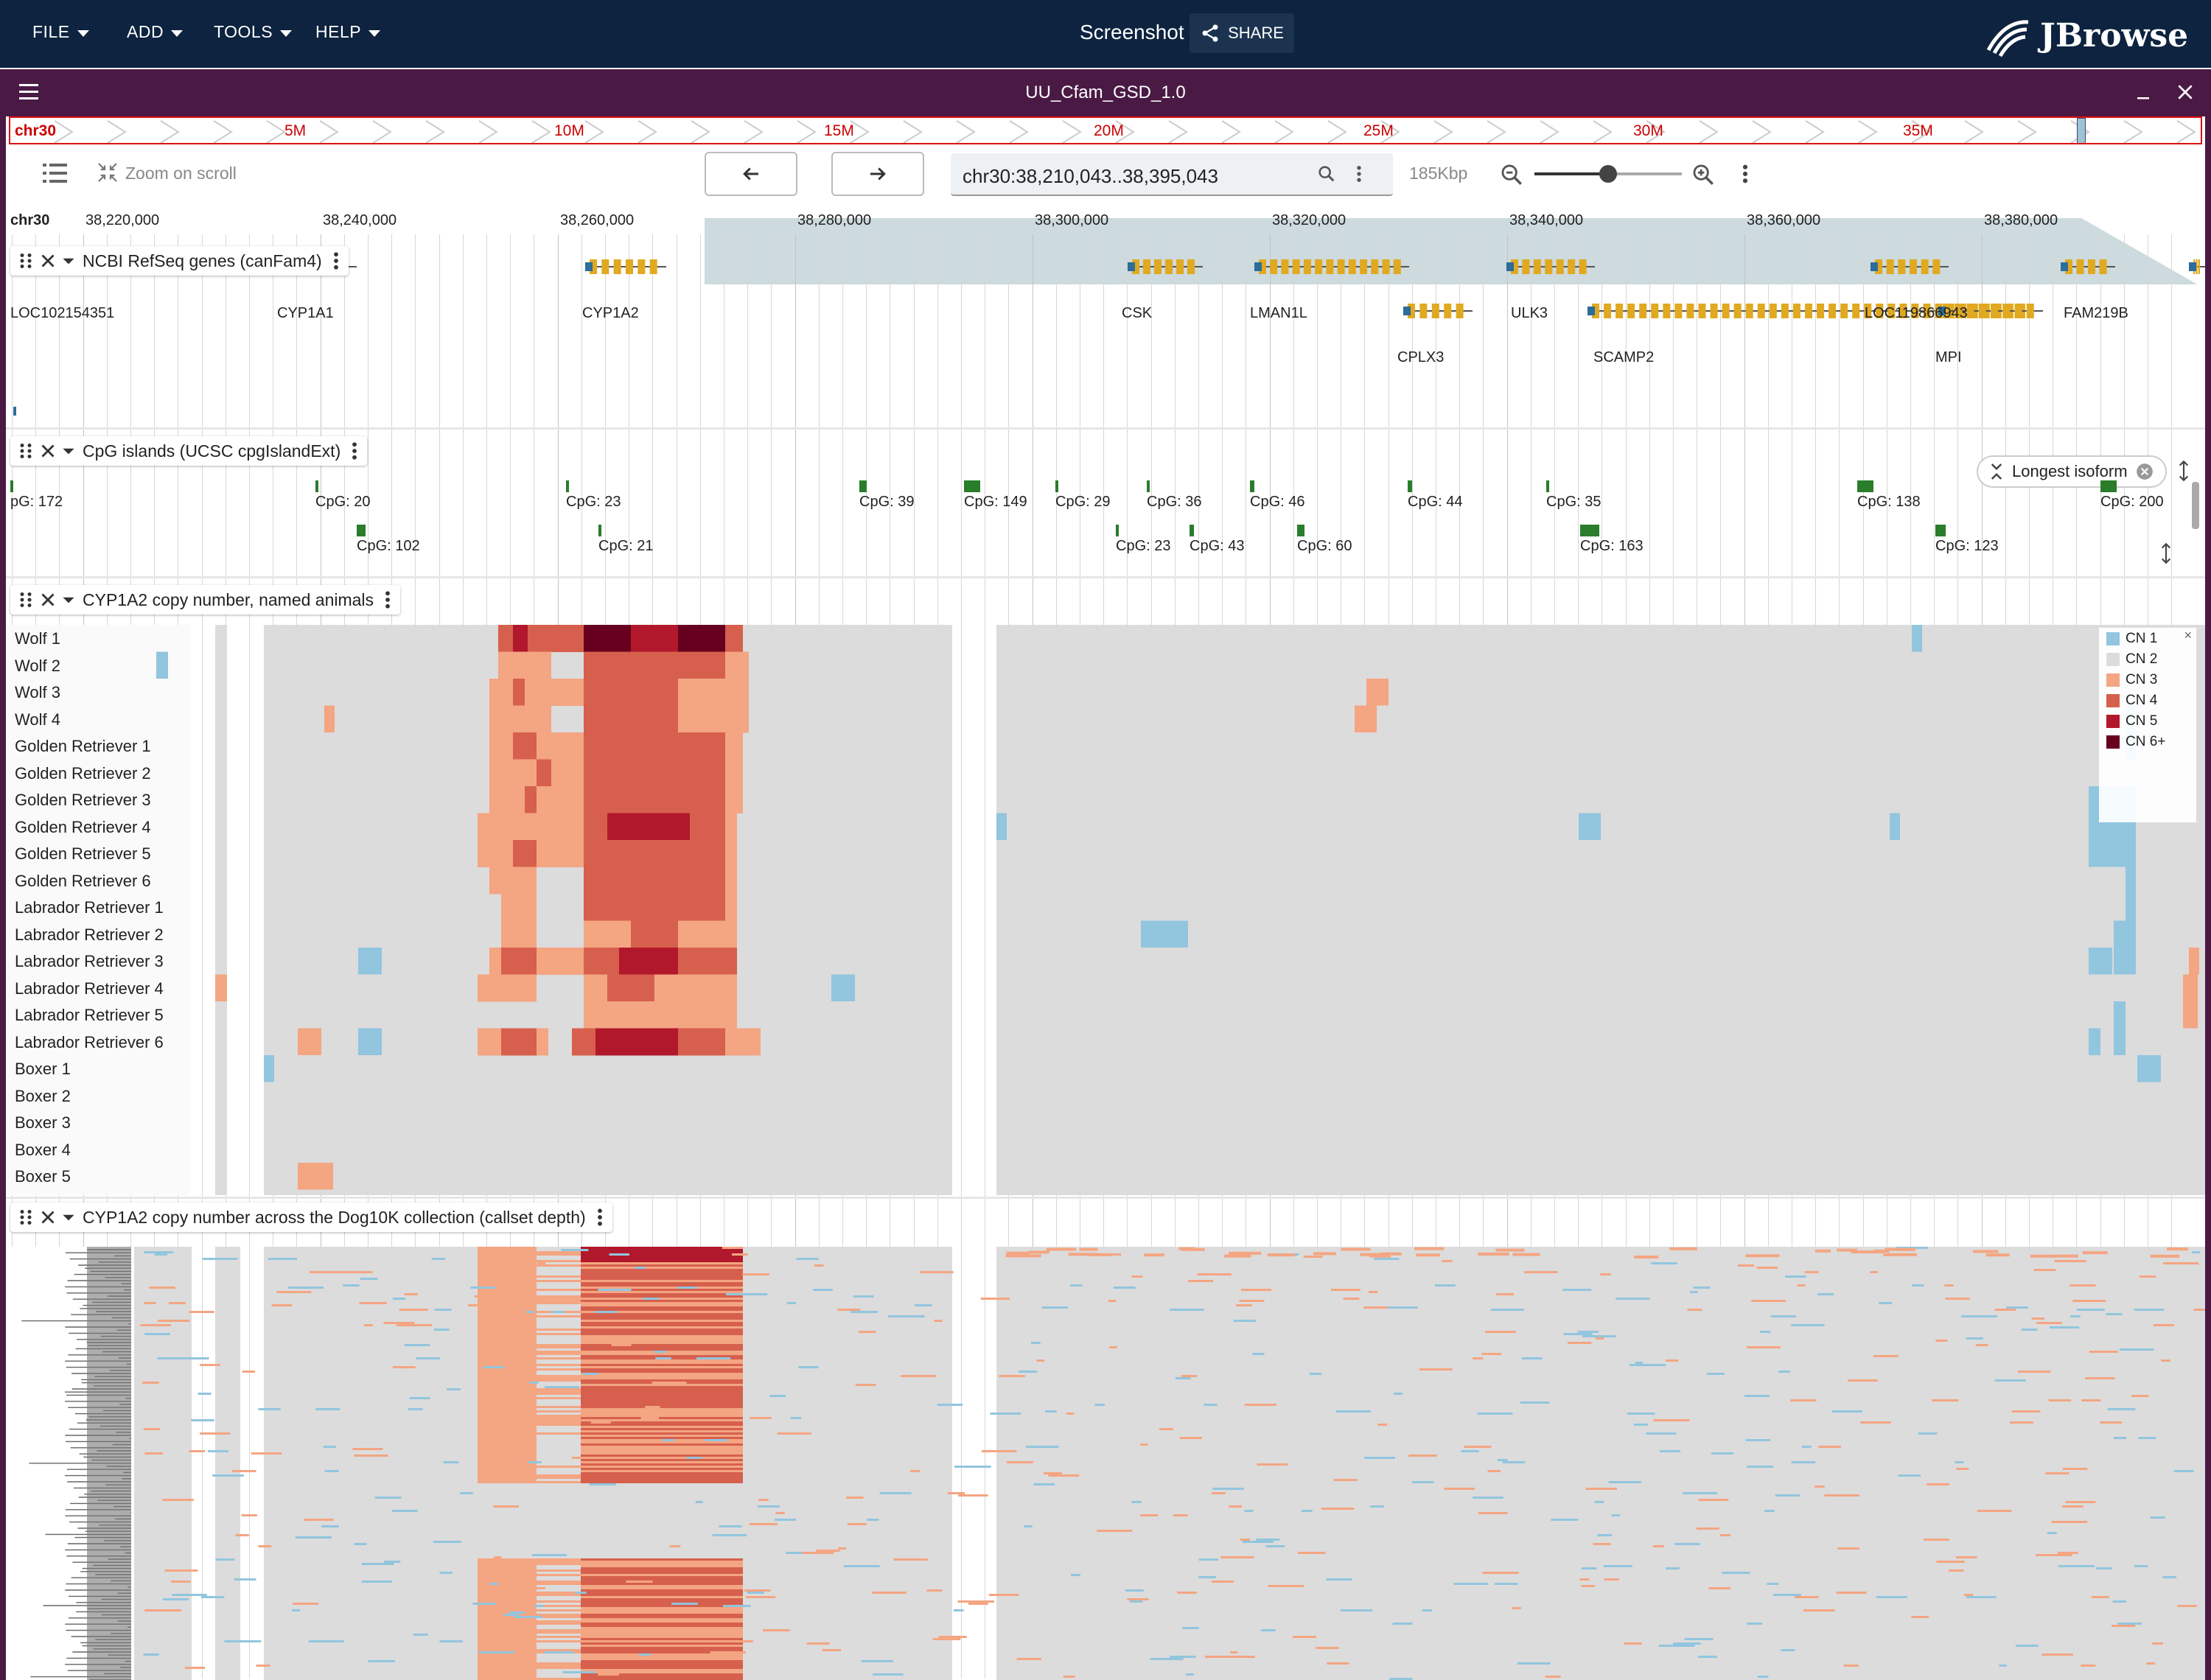  What do you see at coordinates (2081, 130) in the screenshot?
I see `overview-viewport-marker` at bounding box center [2081, 130].